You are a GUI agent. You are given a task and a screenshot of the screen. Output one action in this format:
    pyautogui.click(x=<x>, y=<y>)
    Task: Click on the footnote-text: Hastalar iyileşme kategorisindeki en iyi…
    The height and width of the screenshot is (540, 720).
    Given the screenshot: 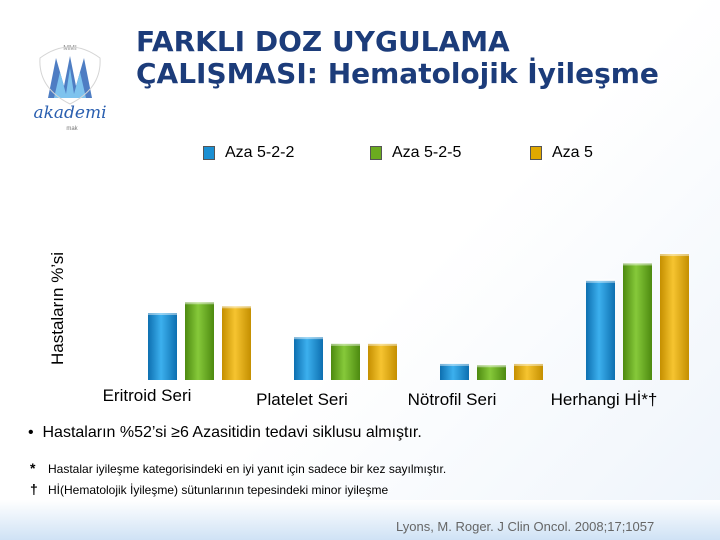 What is the action you would take?
    pyautogui.click(x=247, y=469)
    